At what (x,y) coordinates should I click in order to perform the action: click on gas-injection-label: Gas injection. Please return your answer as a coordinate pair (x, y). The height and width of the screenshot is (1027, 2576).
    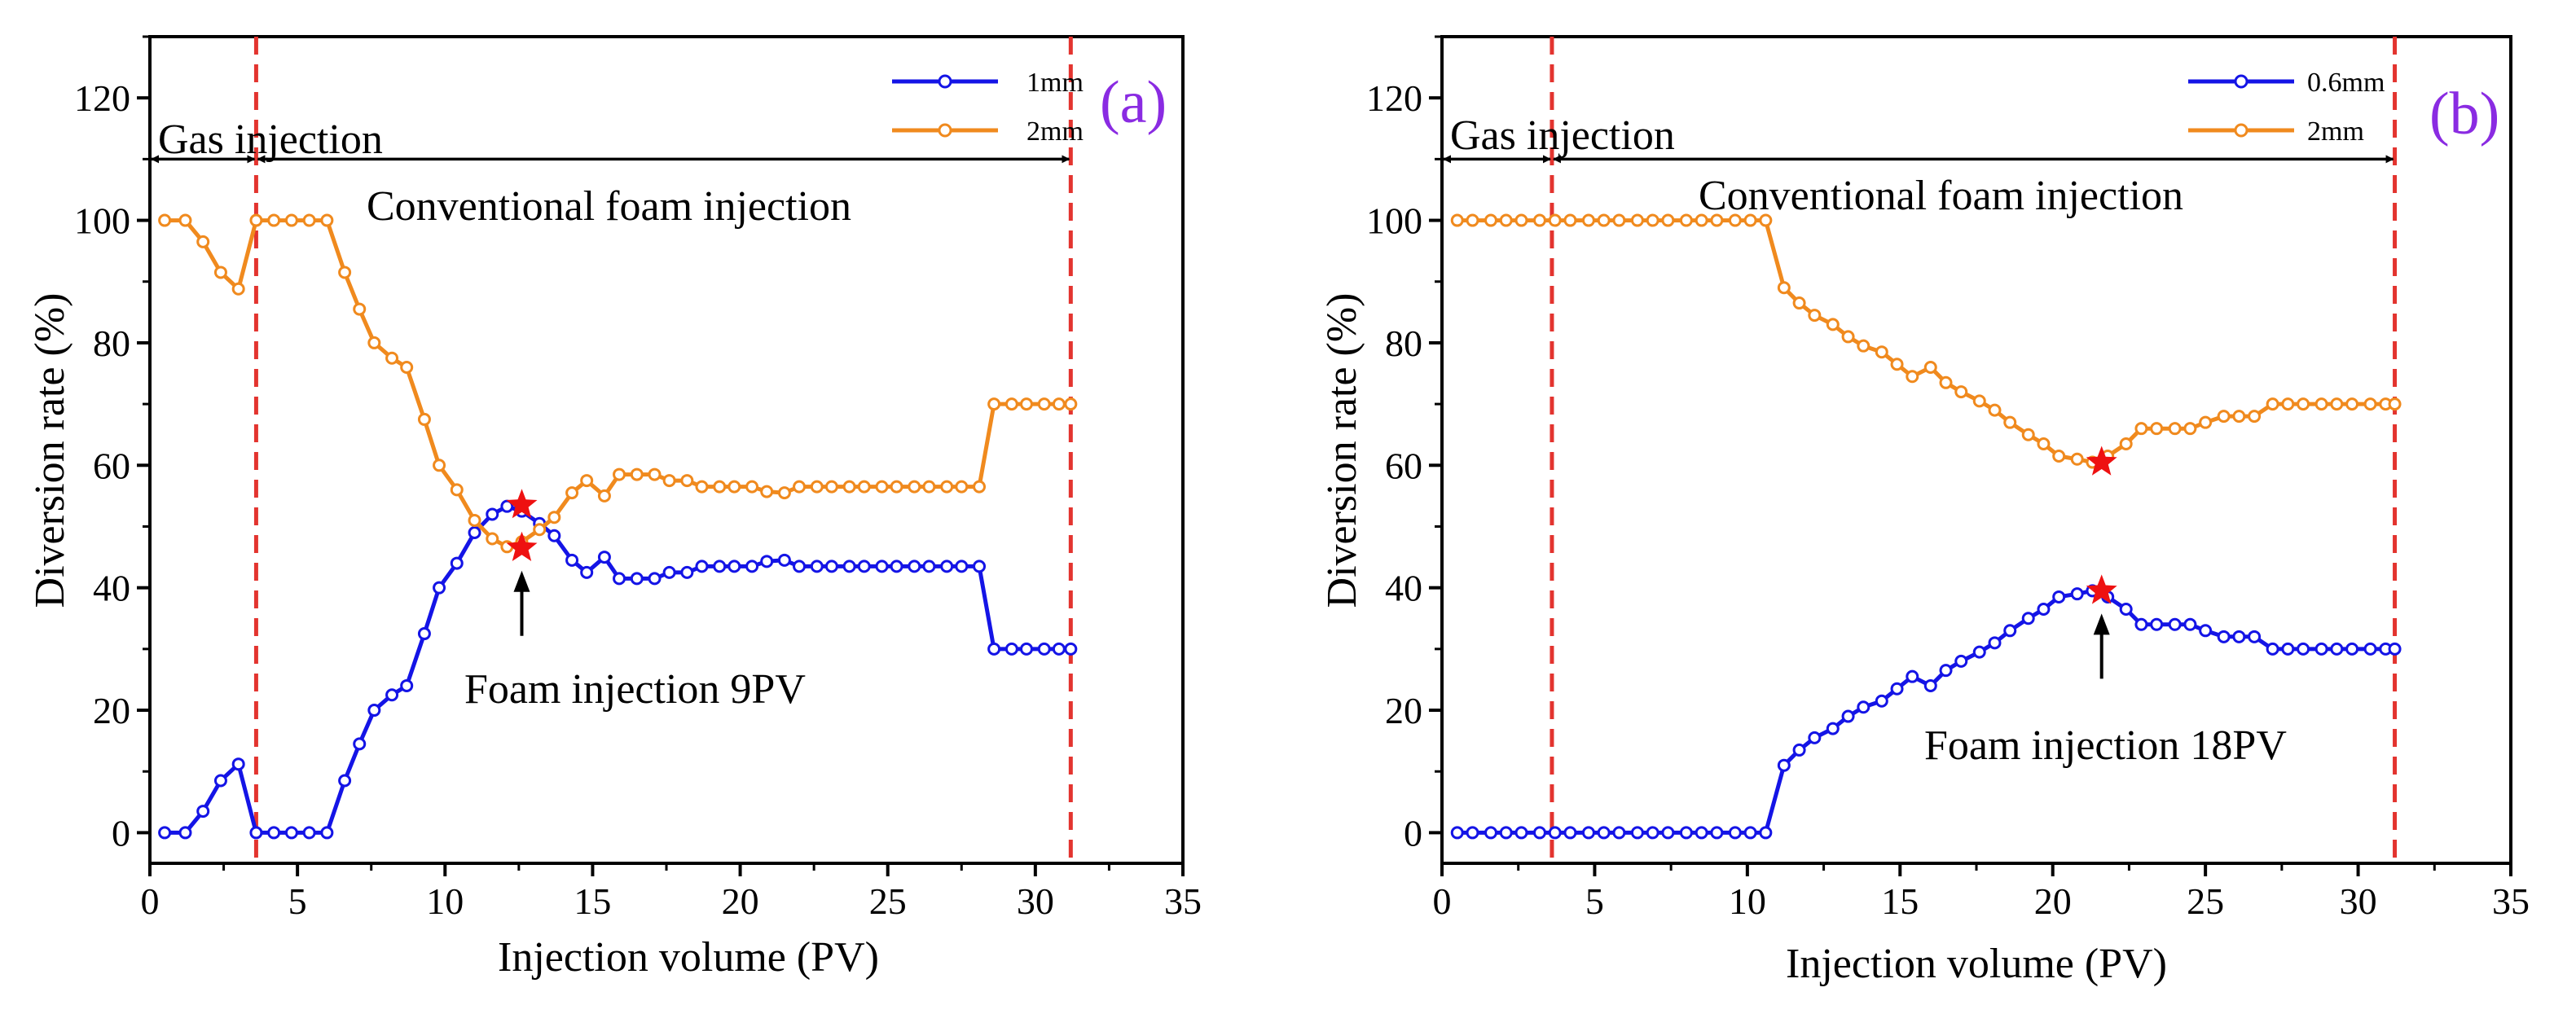
    Looking at the image, I should click on (270, 140).